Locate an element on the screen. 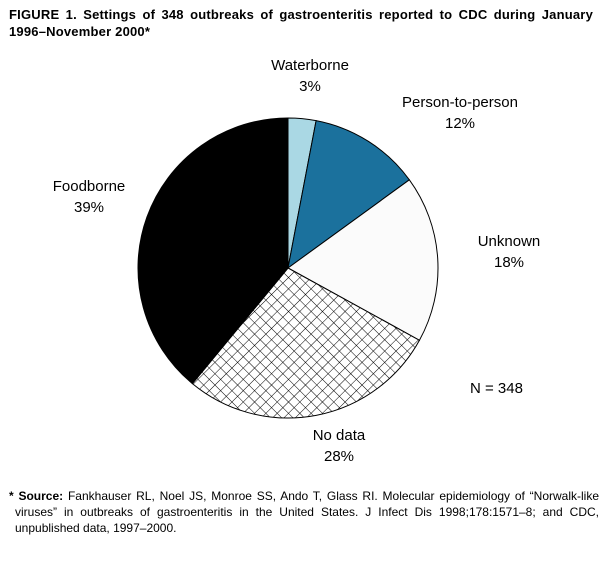  slice-label-unknown-name: Unknown is located at coordinates (509, 241).